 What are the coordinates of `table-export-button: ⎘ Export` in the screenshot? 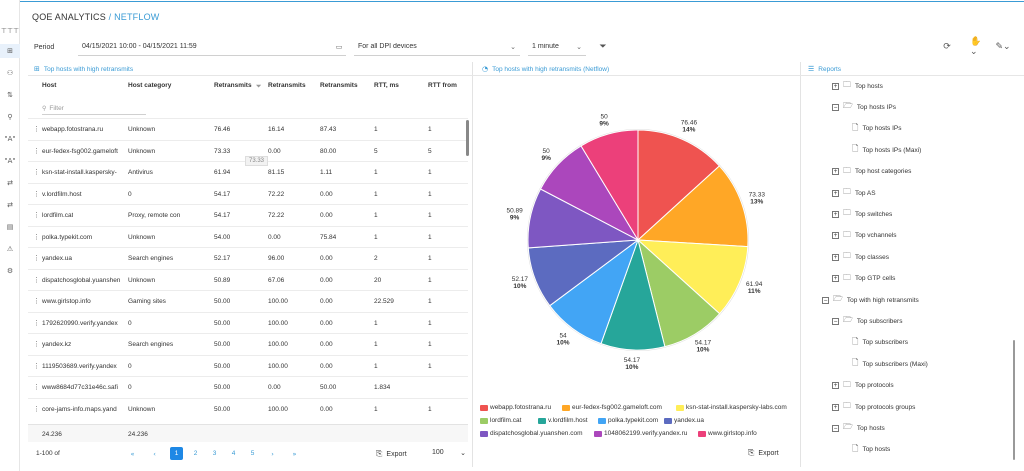 It's located at (391, 454).